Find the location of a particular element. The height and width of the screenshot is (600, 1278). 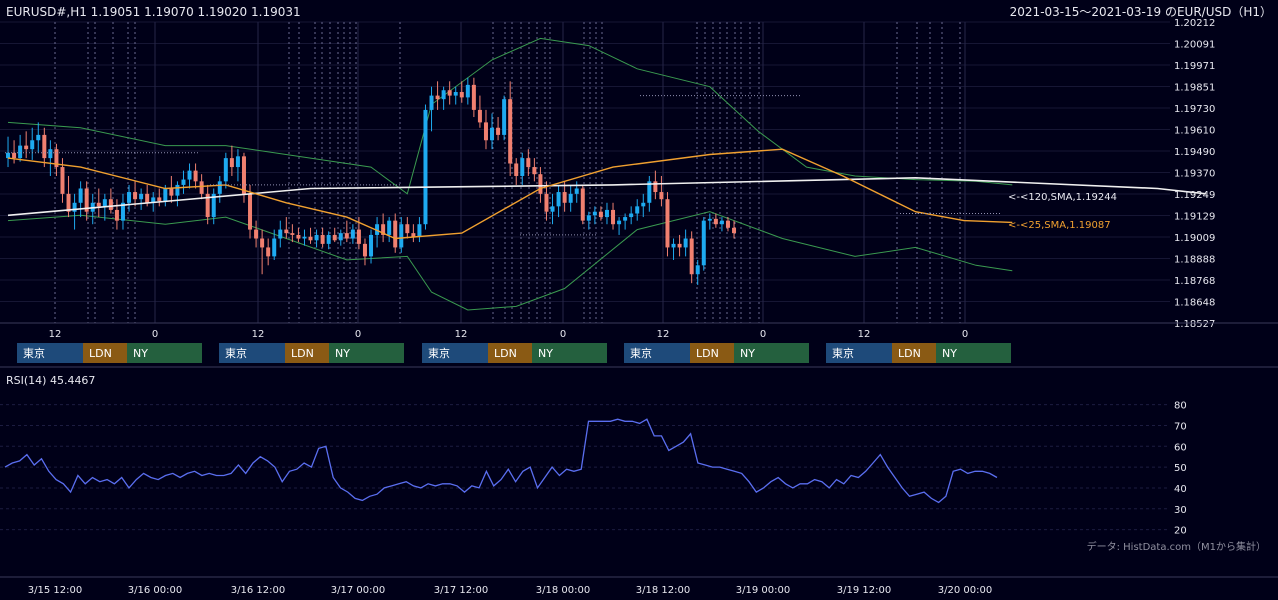

date-tick-label: 3/19 00:00 is located at coordinates (763, 590).